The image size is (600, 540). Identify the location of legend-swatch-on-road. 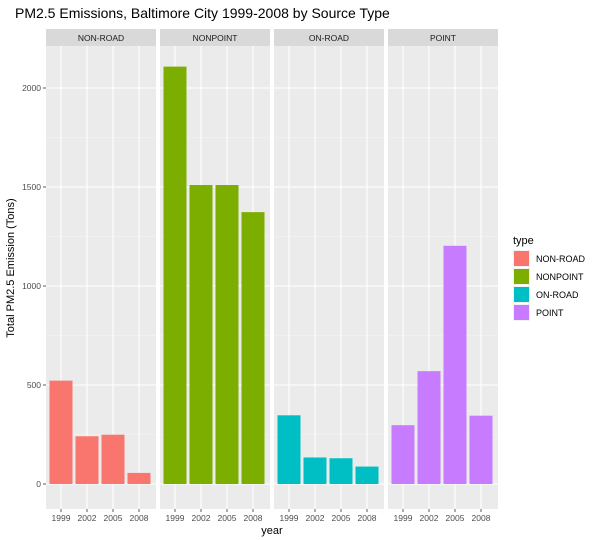
(521, 294).